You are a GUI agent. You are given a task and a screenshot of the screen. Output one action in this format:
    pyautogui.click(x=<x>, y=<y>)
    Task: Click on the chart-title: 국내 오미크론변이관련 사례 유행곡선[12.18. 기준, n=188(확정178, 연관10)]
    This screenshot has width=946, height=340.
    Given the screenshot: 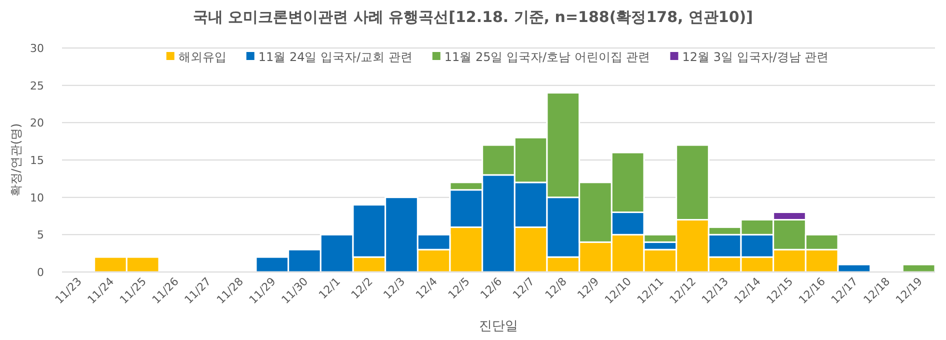 What is the action you would take?
    pyautogui.click(x=473, y=17)
    